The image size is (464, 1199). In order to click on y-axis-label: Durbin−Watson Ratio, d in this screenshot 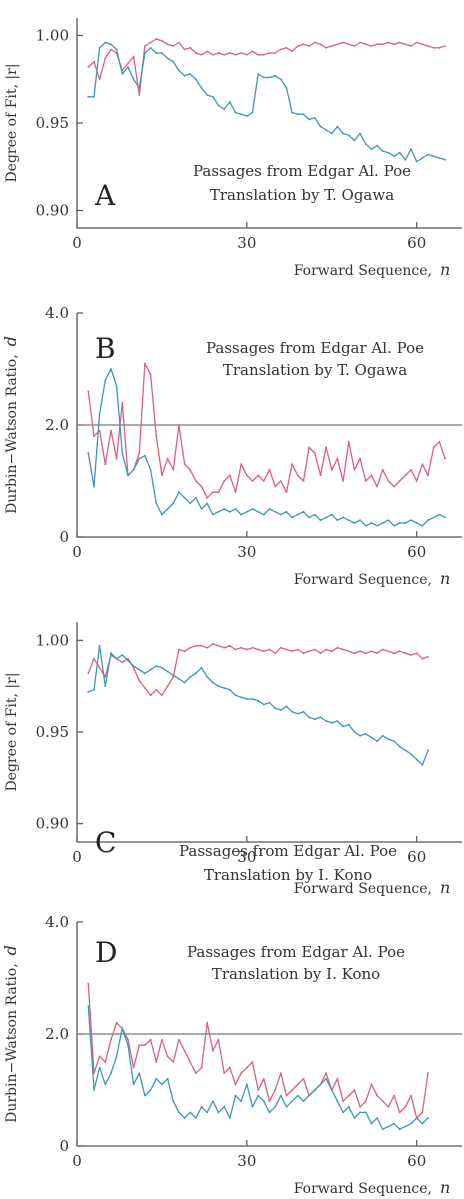, I will do `click(10, 425)`.